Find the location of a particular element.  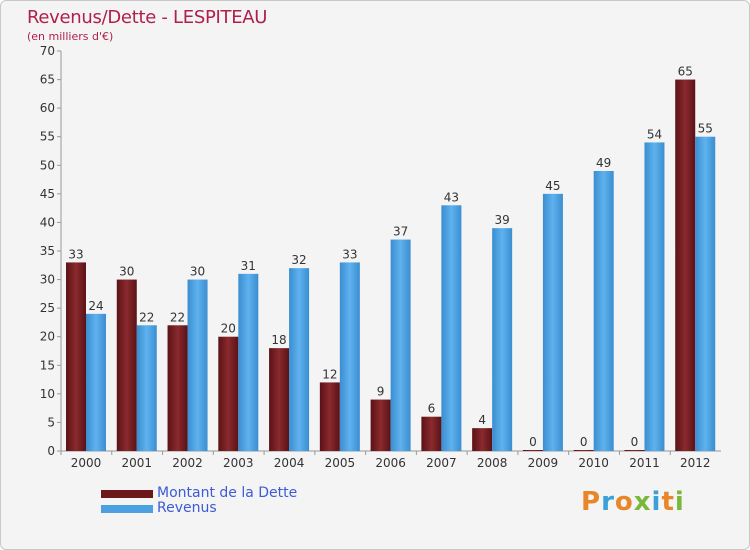

data-label-dette: 6 is located at coordinates (432, 409).